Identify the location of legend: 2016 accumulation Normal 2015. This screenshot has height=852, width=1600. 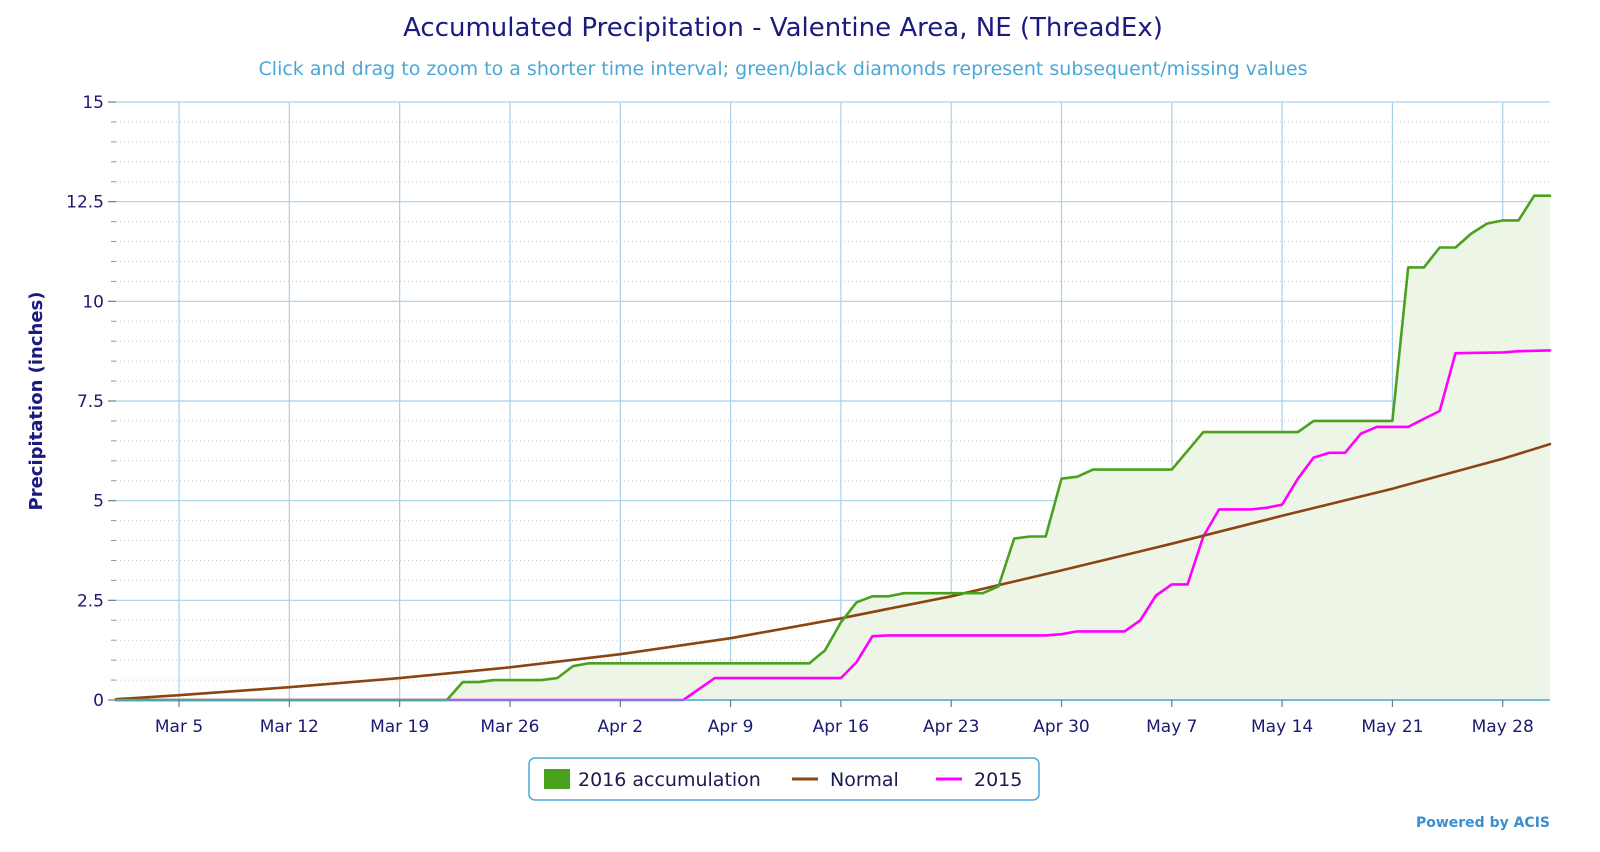
(784, 779).